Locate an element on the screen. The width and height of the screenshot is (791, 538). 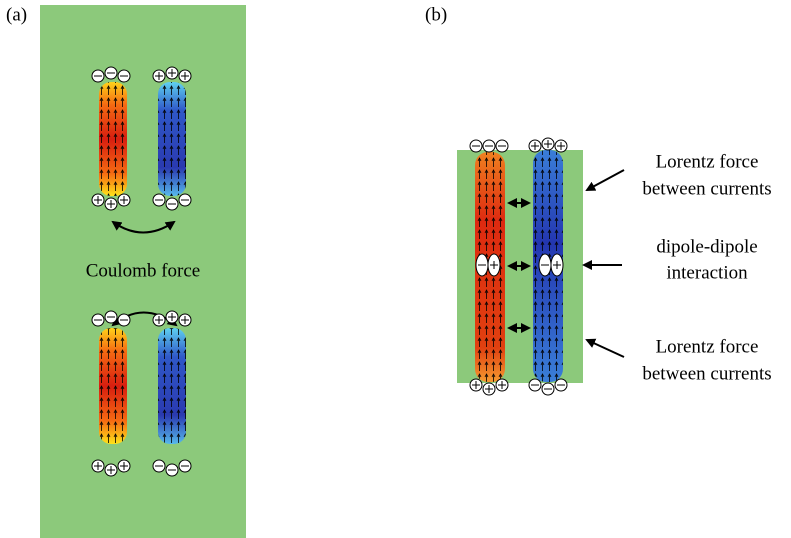
double-arrows is located at coordinates (519, 265).